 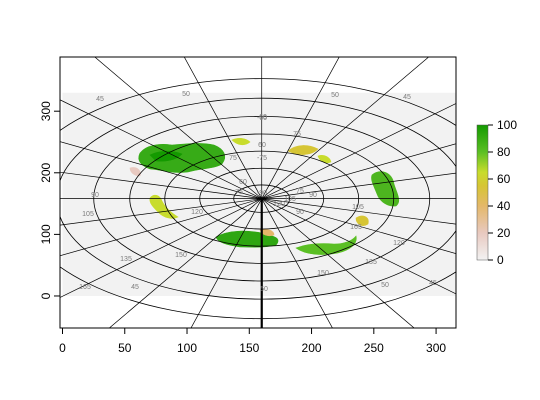 What do you see at coordinates (482, 192) in the screenshot?
I see `legend-color-bar` at bounding box center [482, 192].